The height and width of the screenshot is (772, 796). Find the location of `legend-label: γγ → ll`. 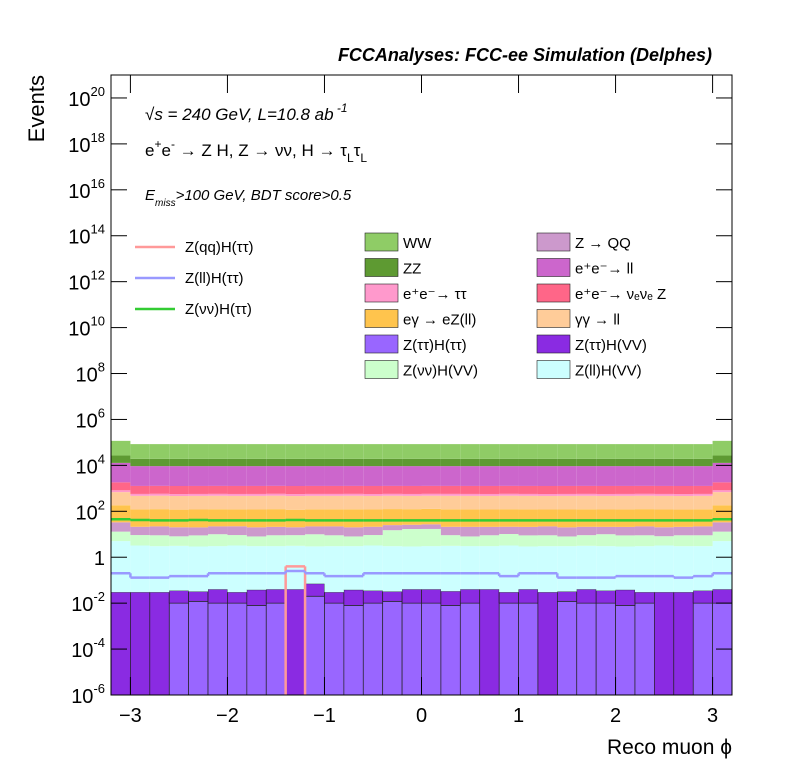

legend-label: γγ → ll is located at coordinates (597, 320).